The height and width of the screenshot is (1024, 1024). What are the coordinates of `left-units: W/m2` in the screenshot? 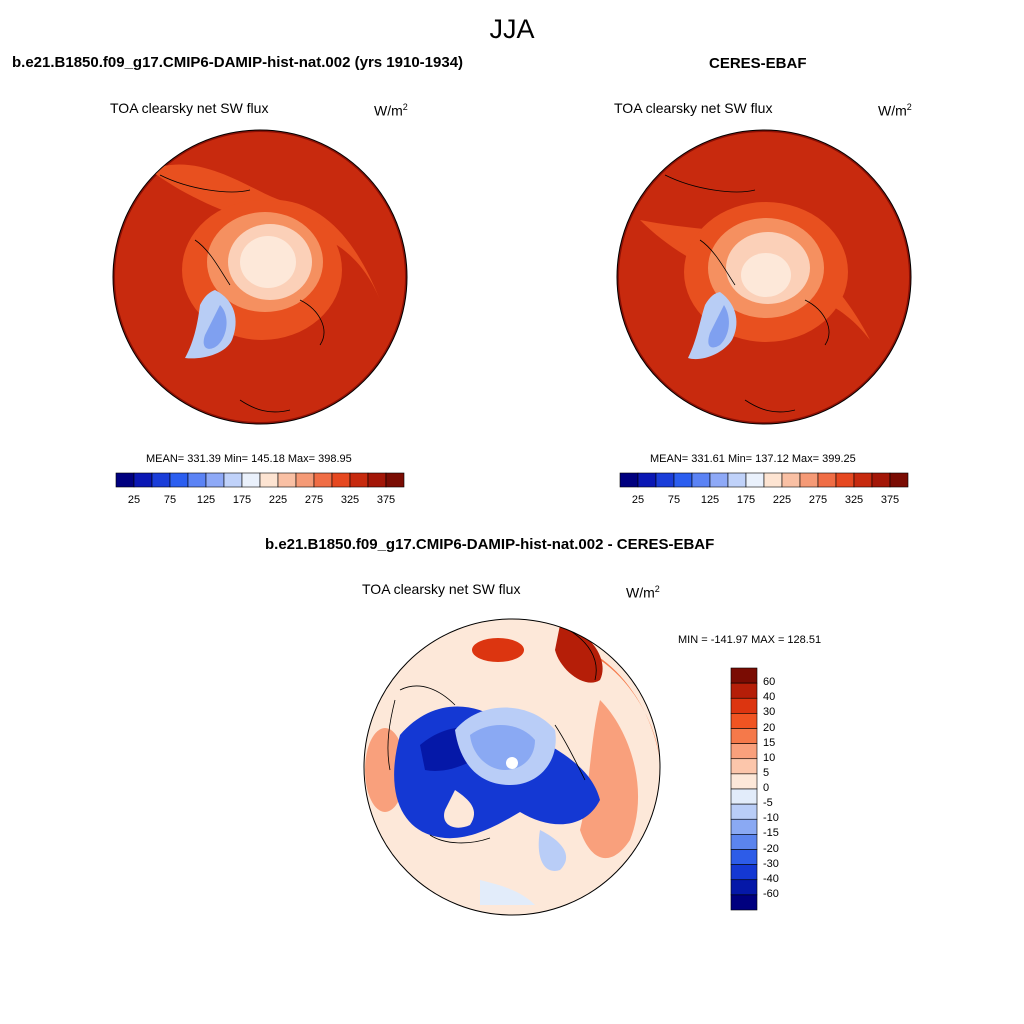 It's located at (391, 110).